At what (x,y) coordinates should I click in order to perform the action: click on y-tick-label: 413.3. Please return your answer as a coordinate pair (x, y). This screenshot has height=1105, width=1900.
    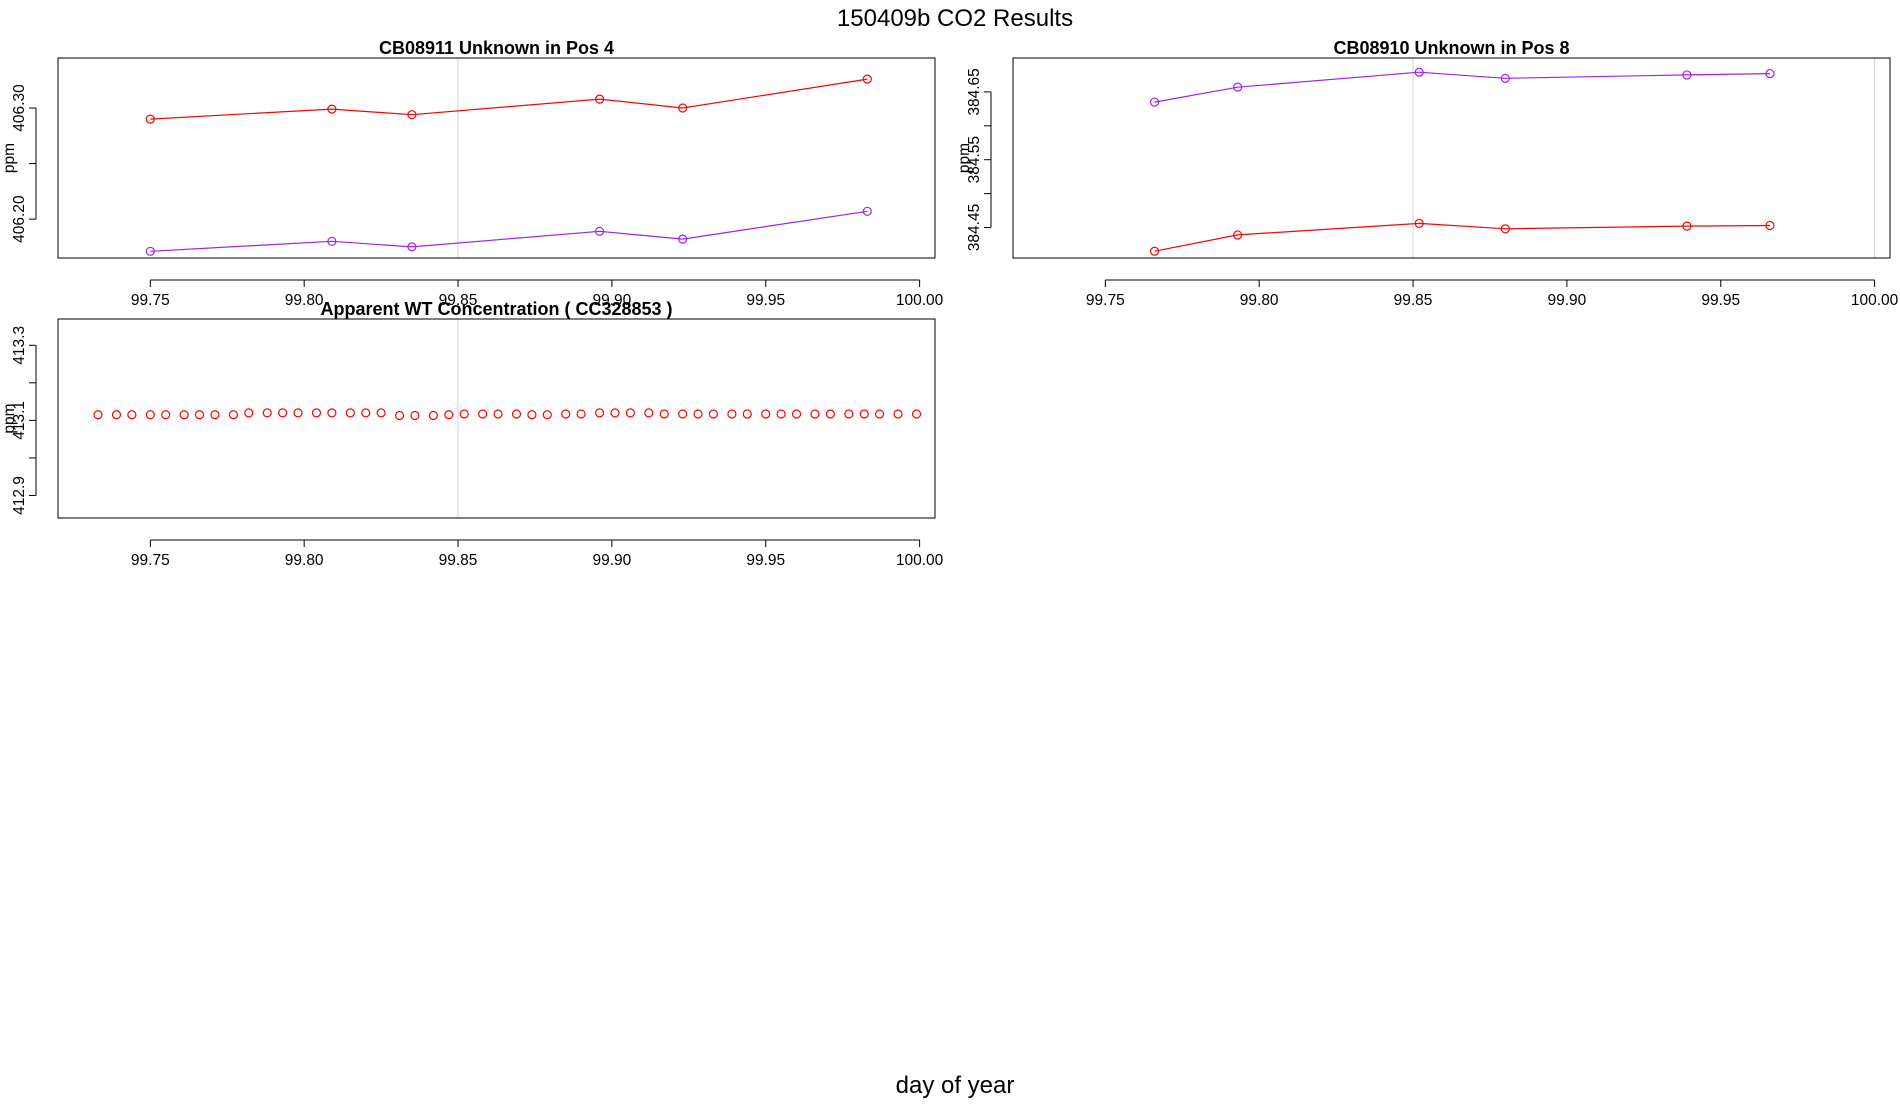
    Looking at the image, I should click on (19, 345).